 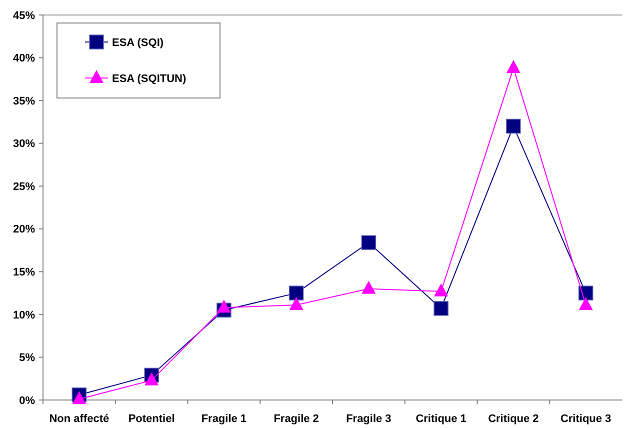 I want to click on y-tick-label: 10%, so click(x=24, y=315).